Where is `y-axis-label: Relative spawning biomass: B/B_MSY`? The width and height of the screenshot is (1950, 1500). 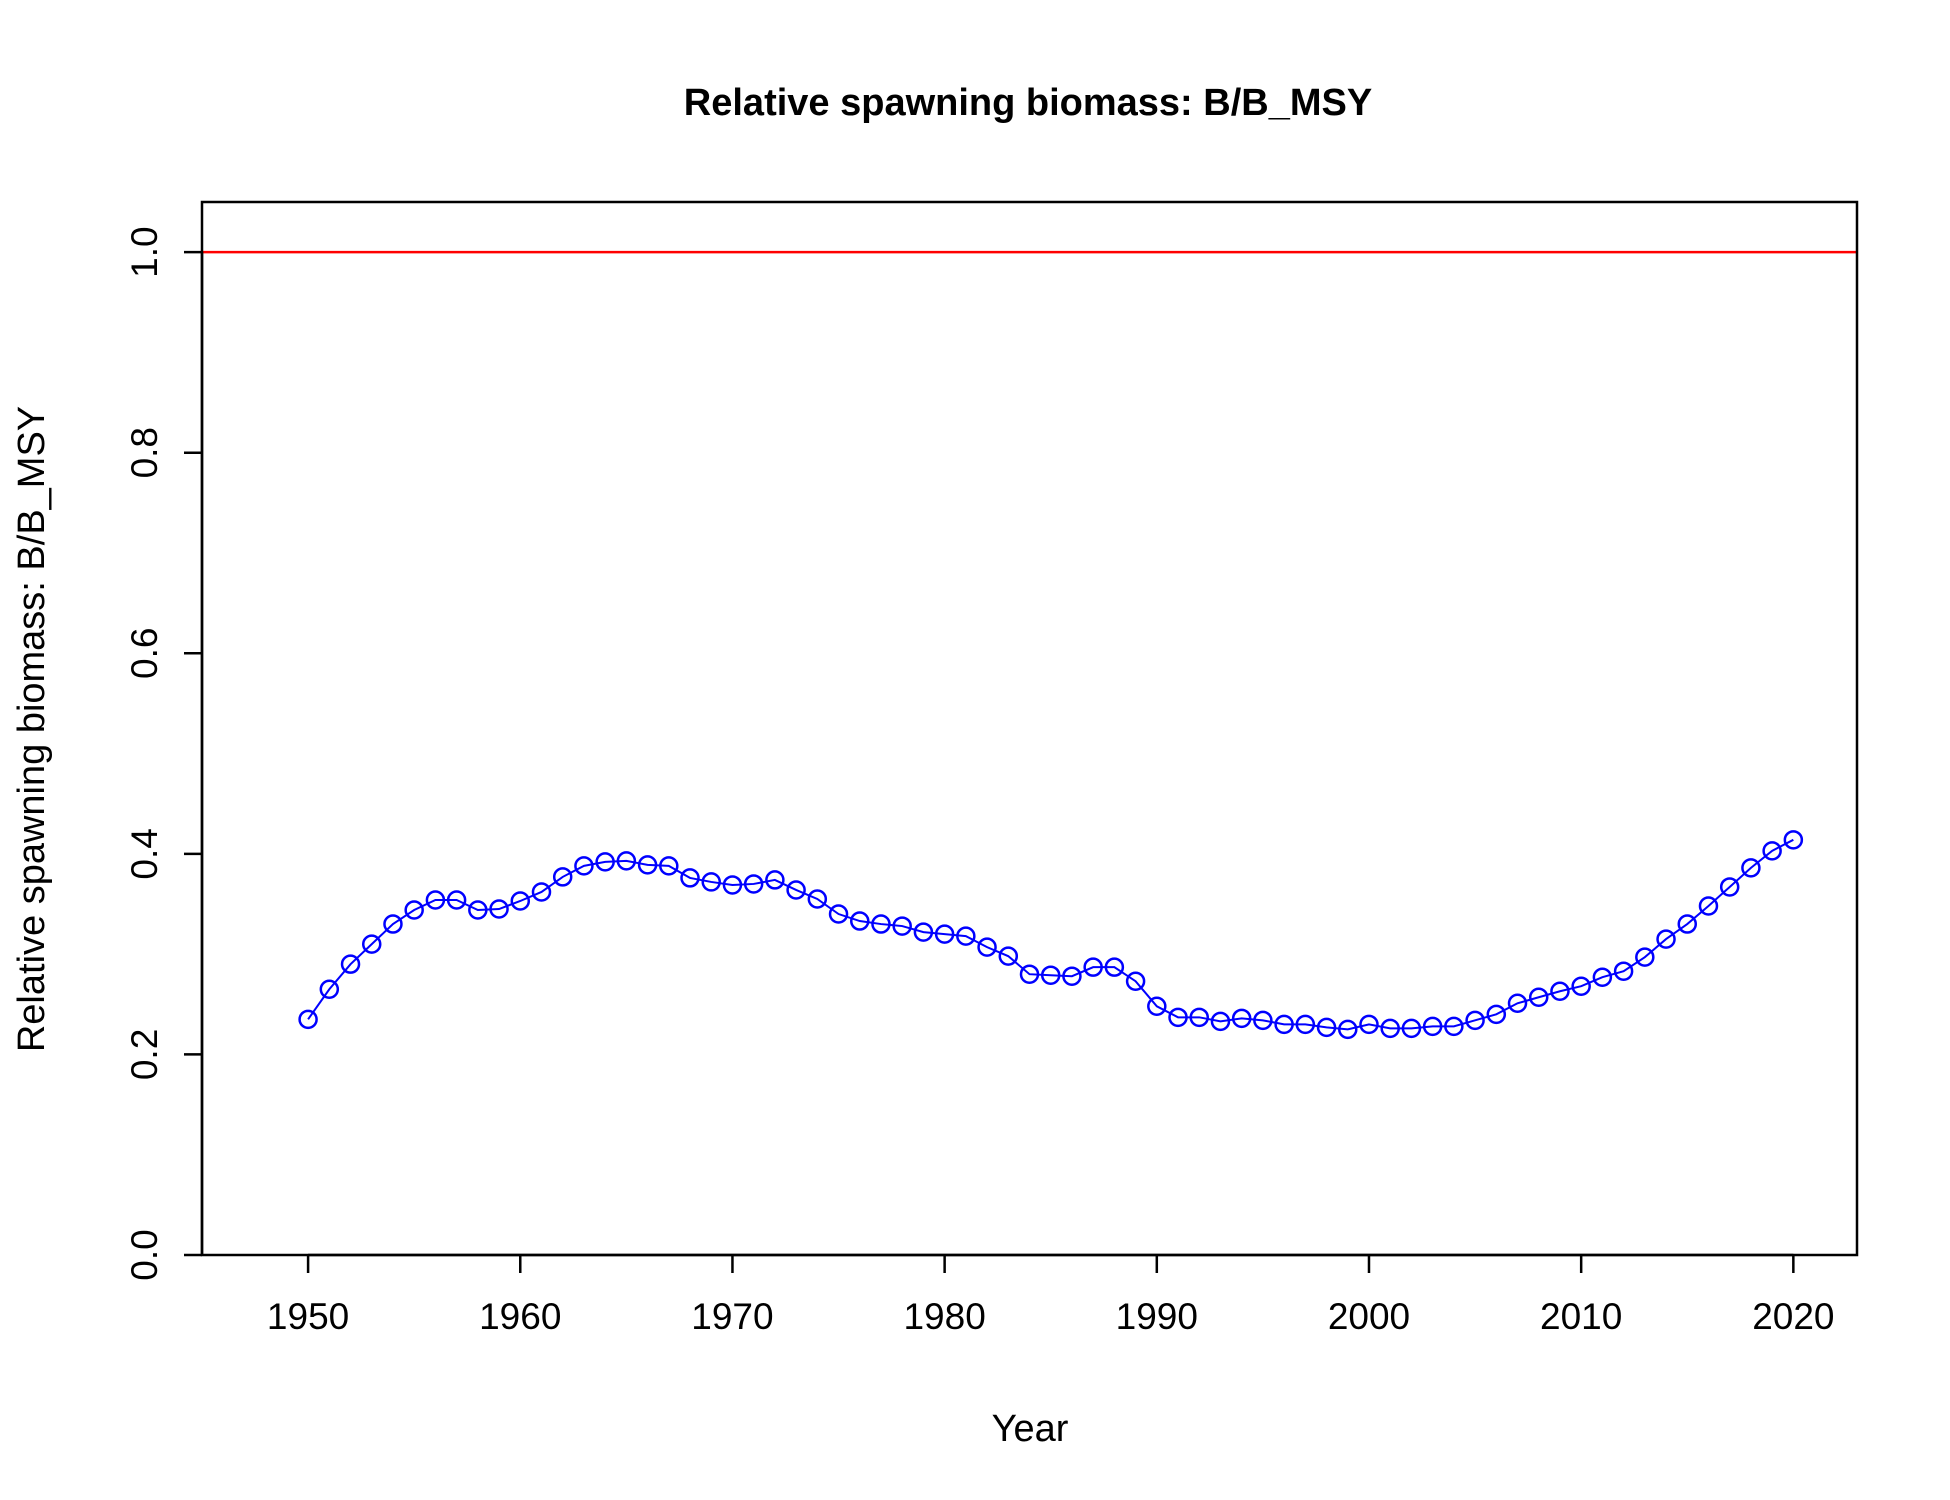 y-axis-label: Relative spawning biomass: B/B_MSY is located at coordinates (32, 729).